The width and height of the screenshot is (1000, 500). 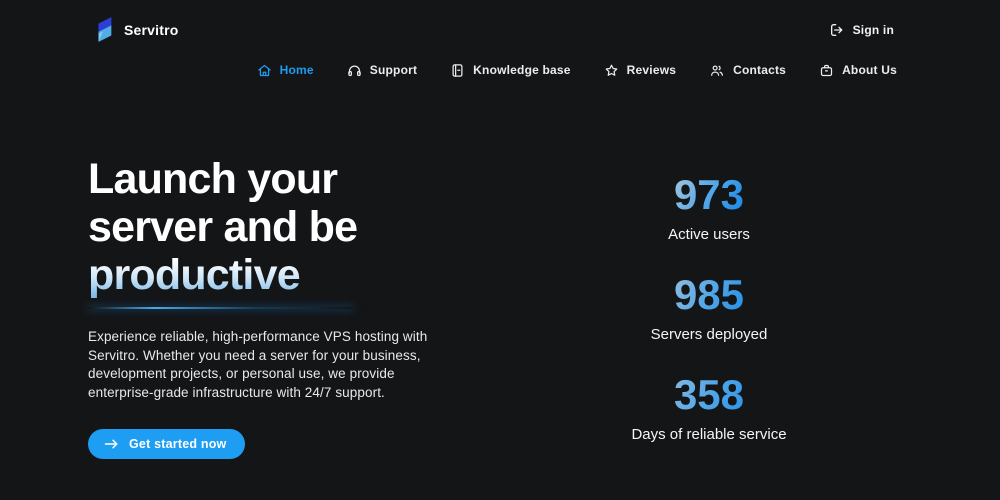 I want to click on nav-item-label: Home, so click(x=296, y=70).